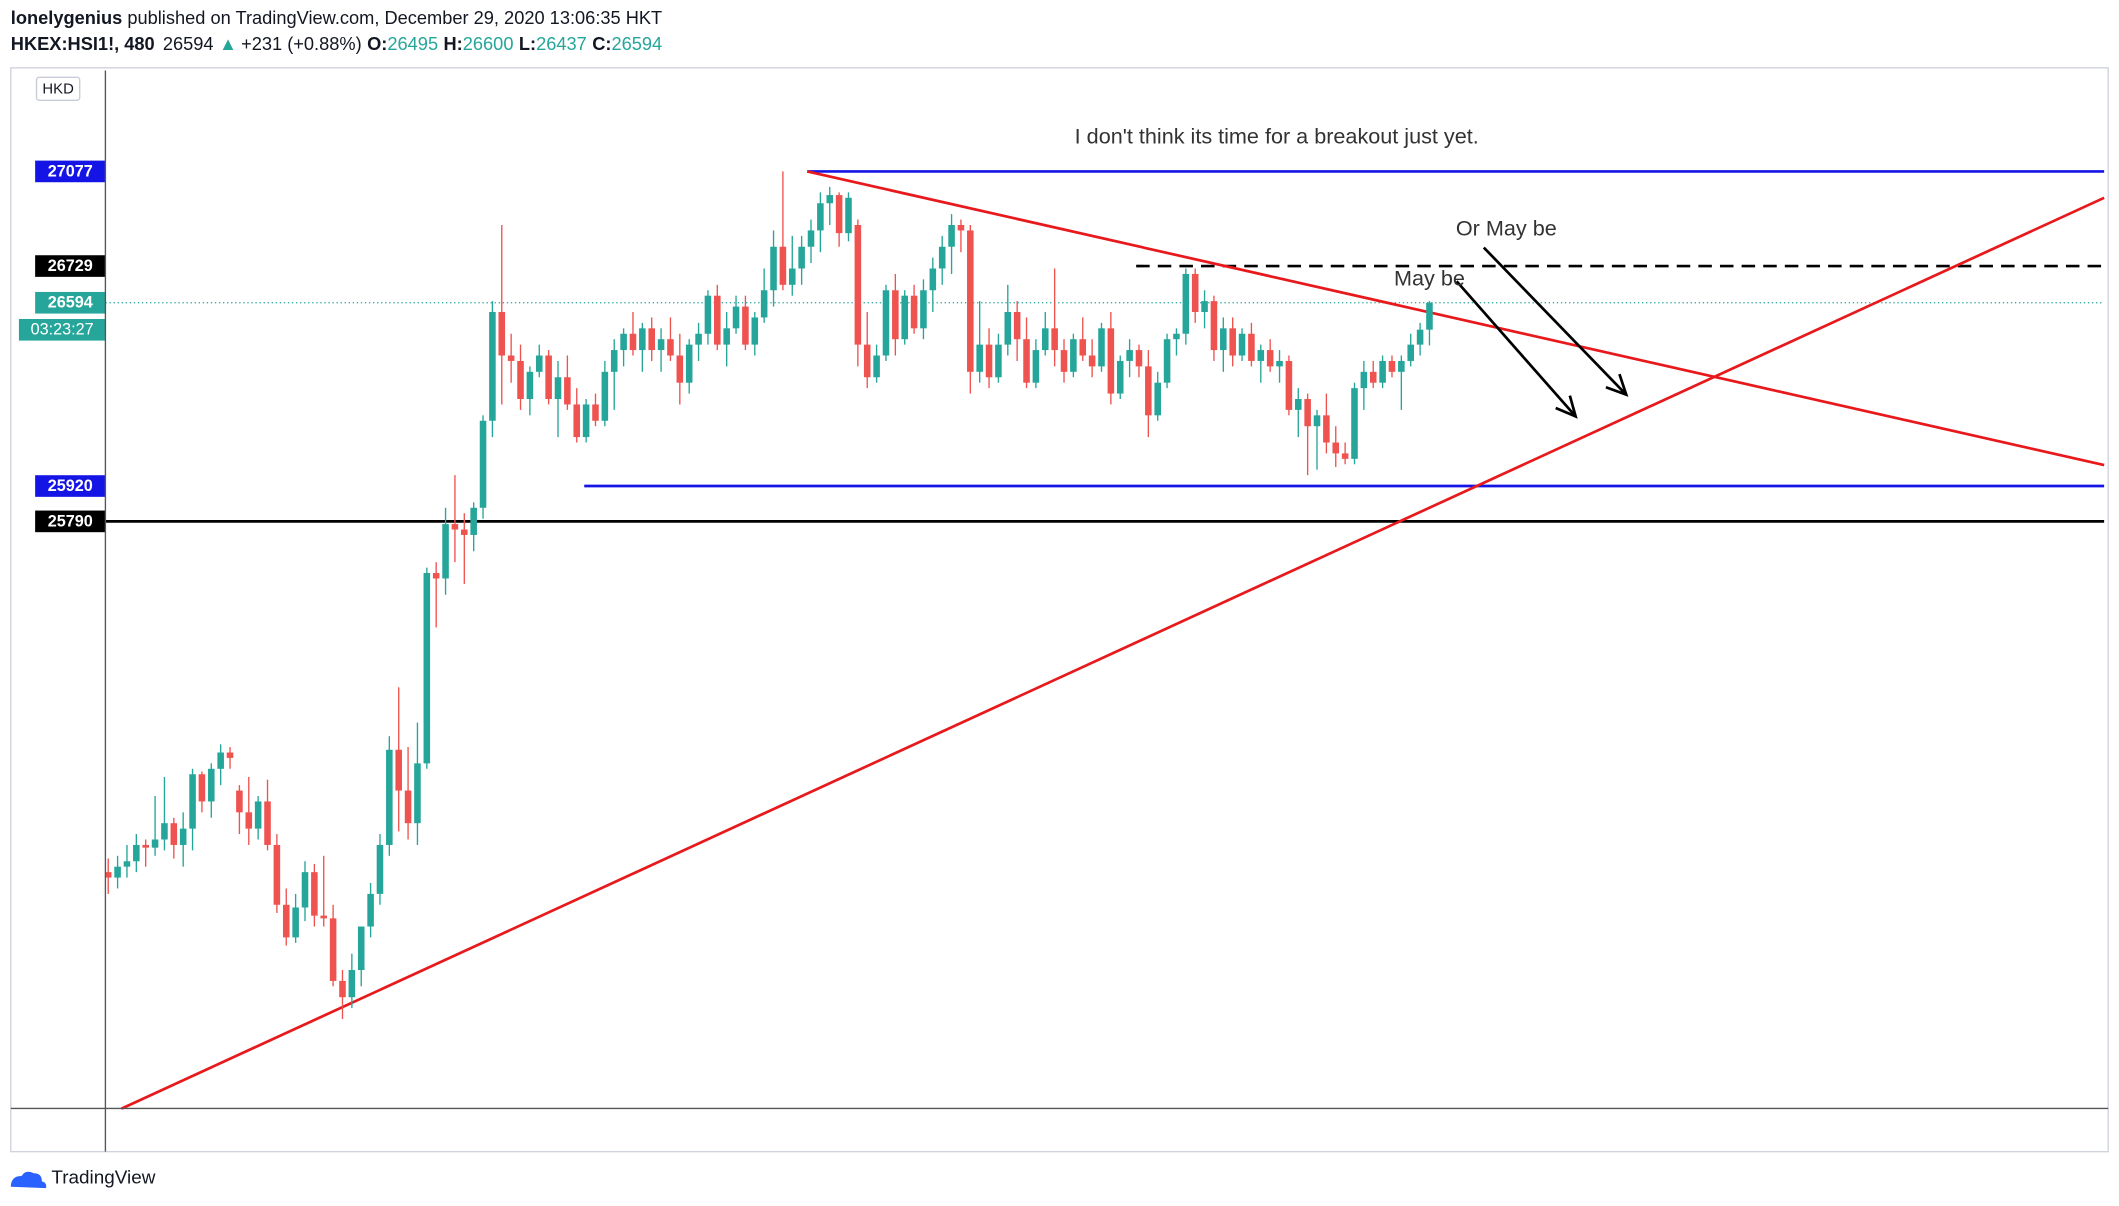 The width and height of the screenshot is (2119, 1206). What do you see at coordinates (1429, 278) in the screenshot?
I see `annotation: May be` at bounding box center [1429, 278].